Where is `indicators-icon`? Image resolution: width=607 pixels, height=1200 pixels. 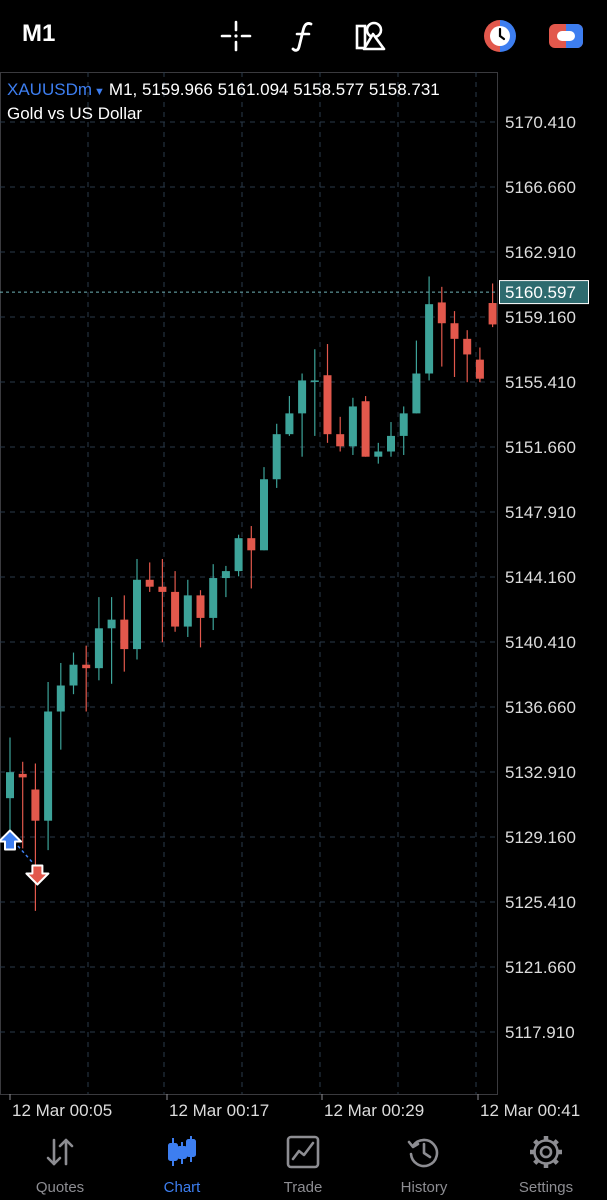
indicators-icon is located at coordinates (304, 36).